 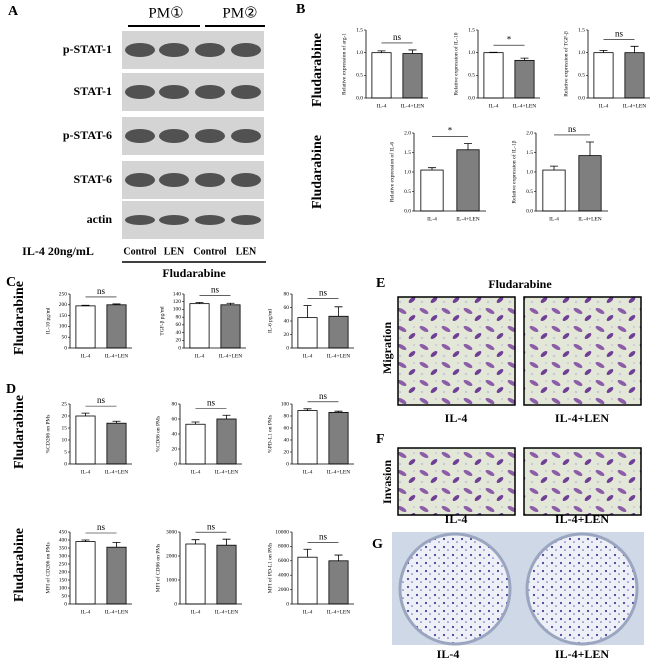 I want to click on blot-row-label: STAT-6, so click(x=93, y=179).